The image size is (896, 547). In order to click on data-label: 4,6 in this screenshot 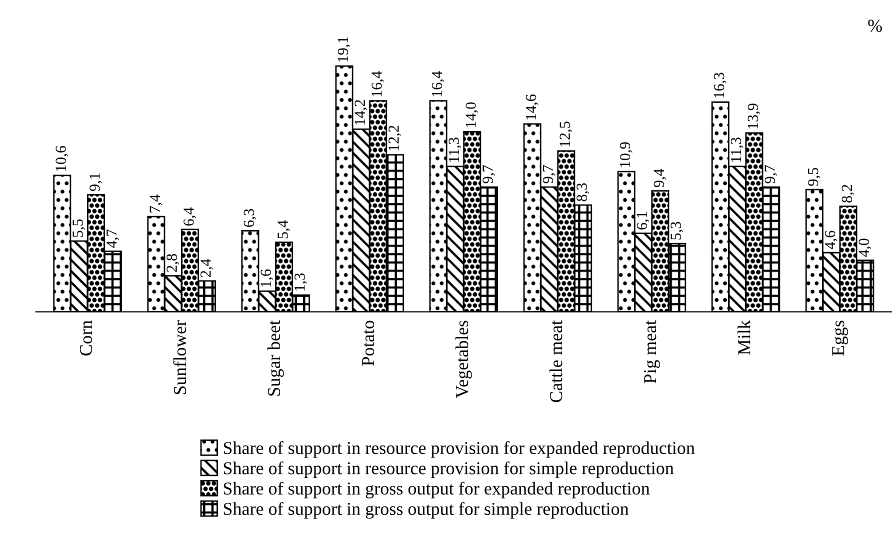, I will do `click(831, 240)`.